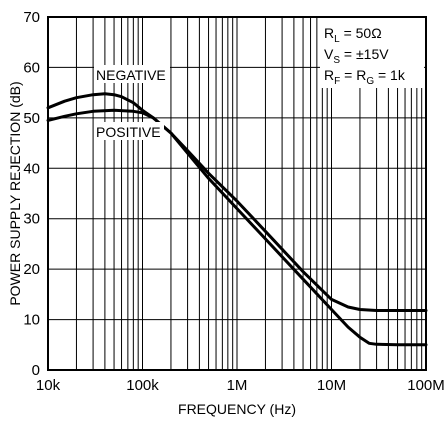 The width and height of the screenshot is (446, 425). I want to click on y-tick-labels: 0 10 20 30 40 50 60 70, so click(31, 194).